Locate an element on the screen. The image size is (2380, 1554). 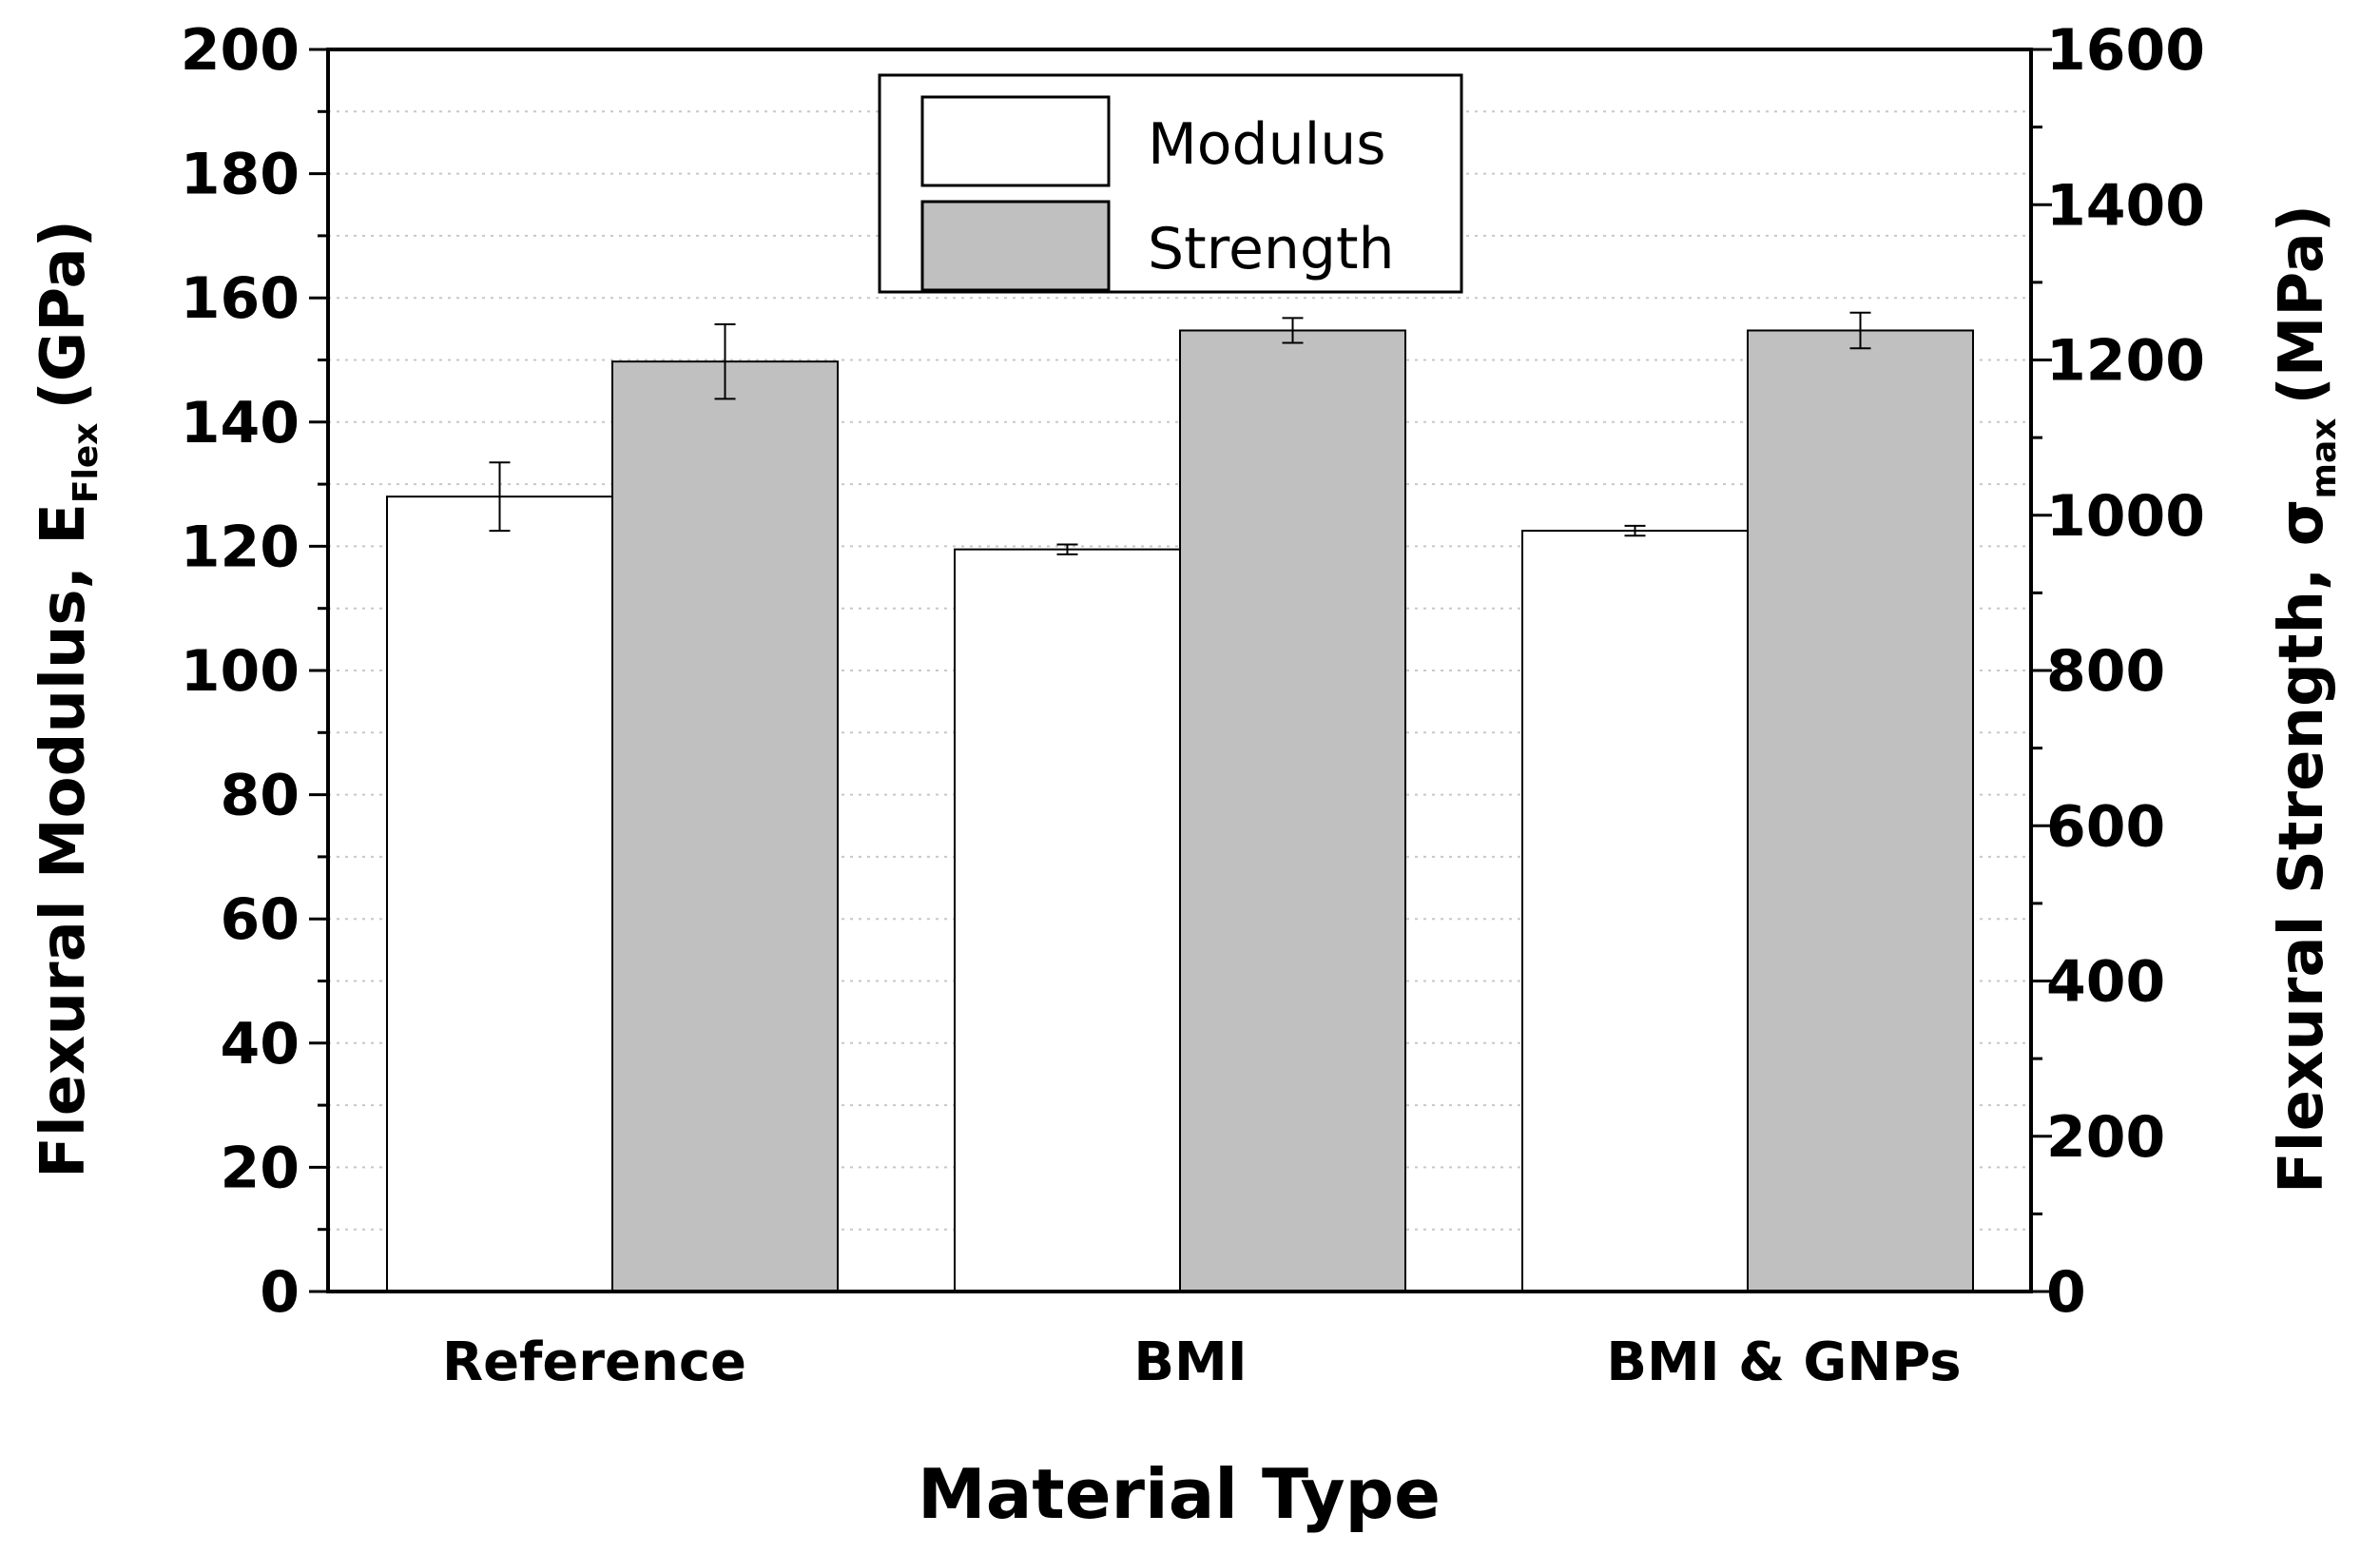
category-labels: Reference BMI BMI & GNPs is located at coordinates (1202, 1362).